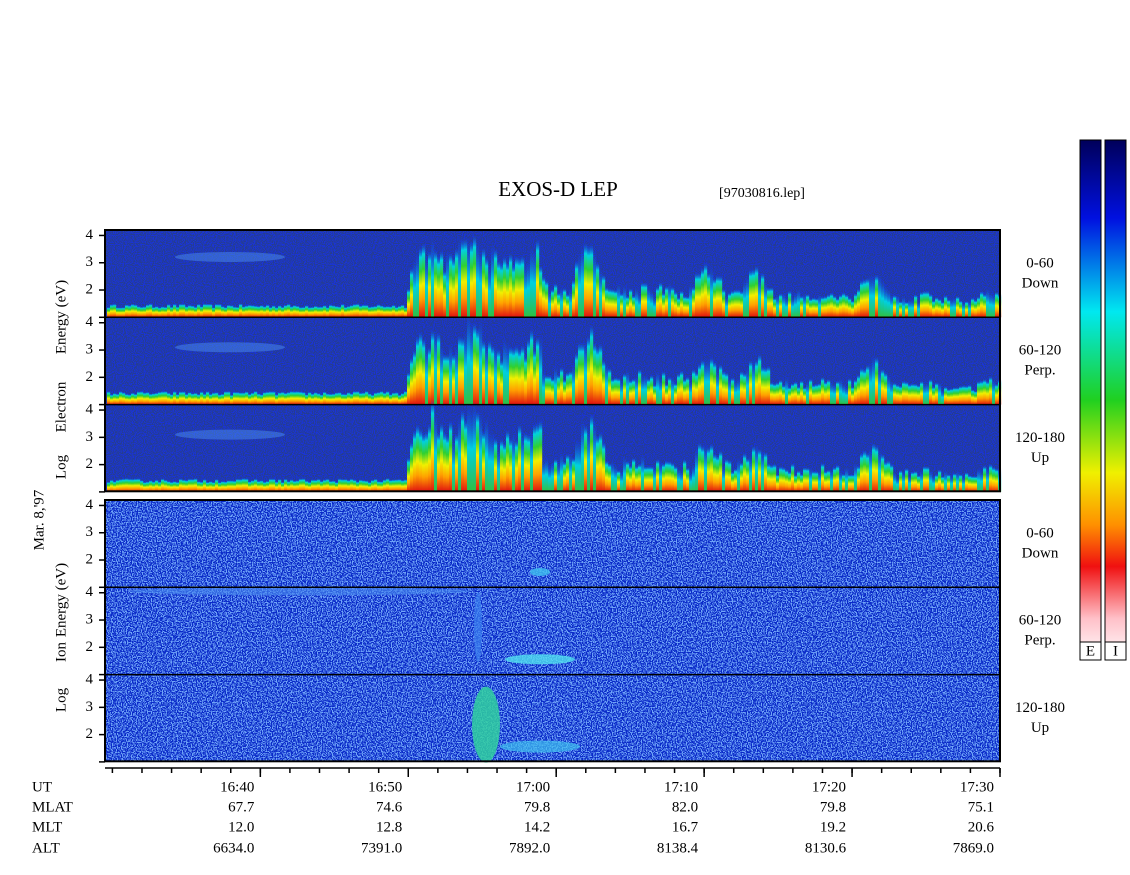 The height and width of the screenshot is (875, 1130). Describe the element at coordinates (1039, 641) in the screenshot. I see `panel-direction-label: Perp.` at that location.